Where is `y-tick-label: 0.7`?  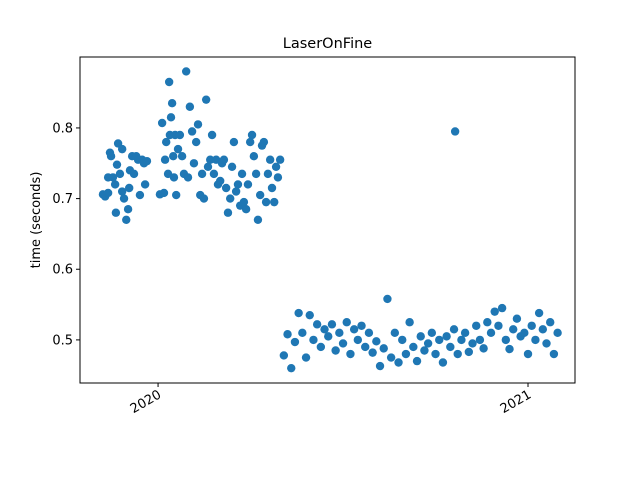 y-tick-label: 0.7 is located at coordinates (62, 199).